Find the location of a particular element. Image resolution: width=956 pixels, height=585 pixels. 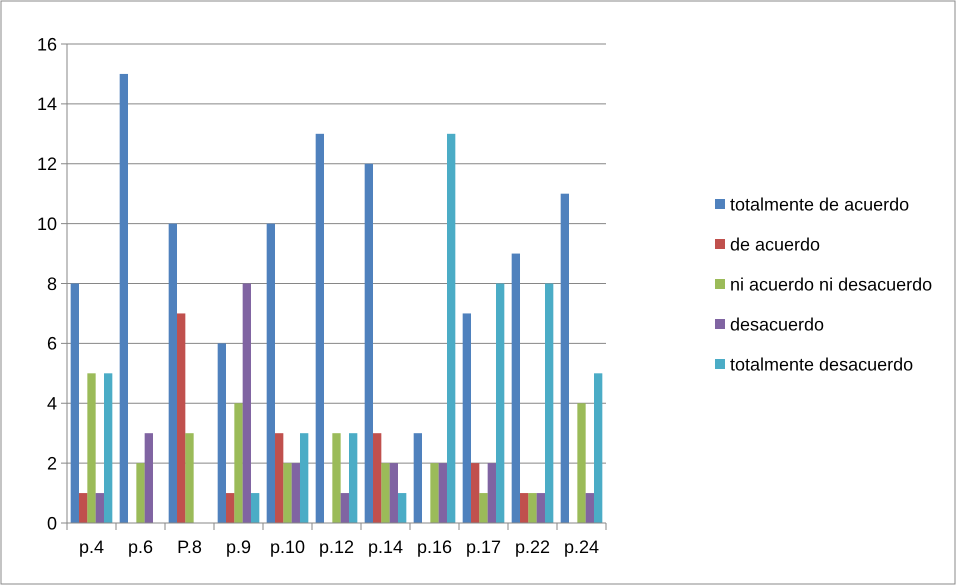

y-tick-label: 12 is located at coordinates (46, 164).